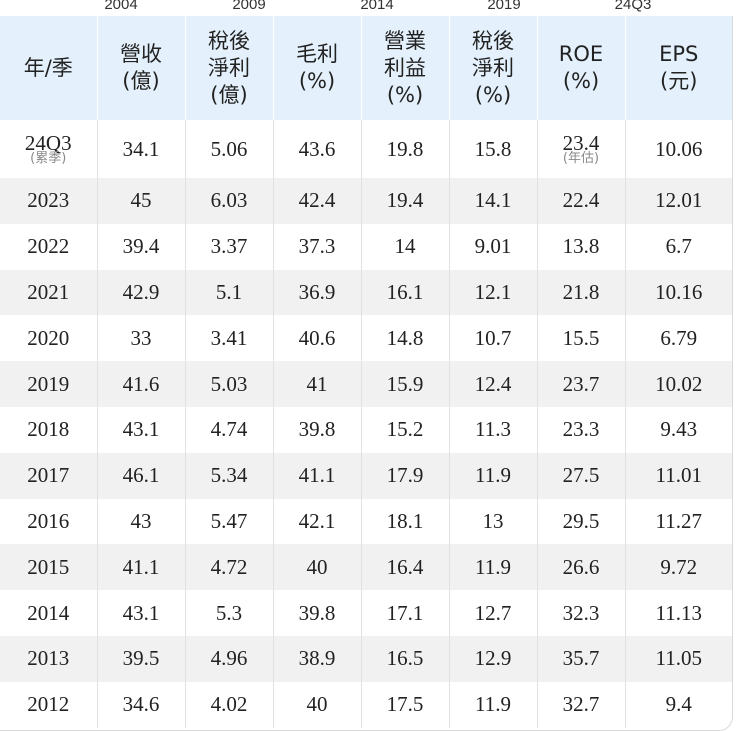  I want to click on column-header-net-margin: 稅後 淨利 (%), so click(493, 68).